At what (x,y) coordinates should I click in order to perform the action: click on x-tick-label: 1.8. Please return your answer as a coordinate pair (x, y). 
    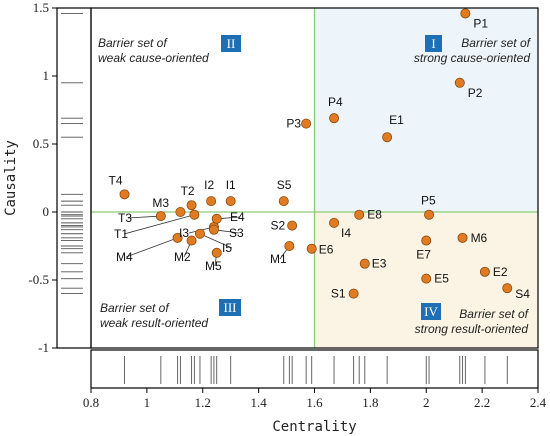
    Looking at the image, I should click on (370, 402).